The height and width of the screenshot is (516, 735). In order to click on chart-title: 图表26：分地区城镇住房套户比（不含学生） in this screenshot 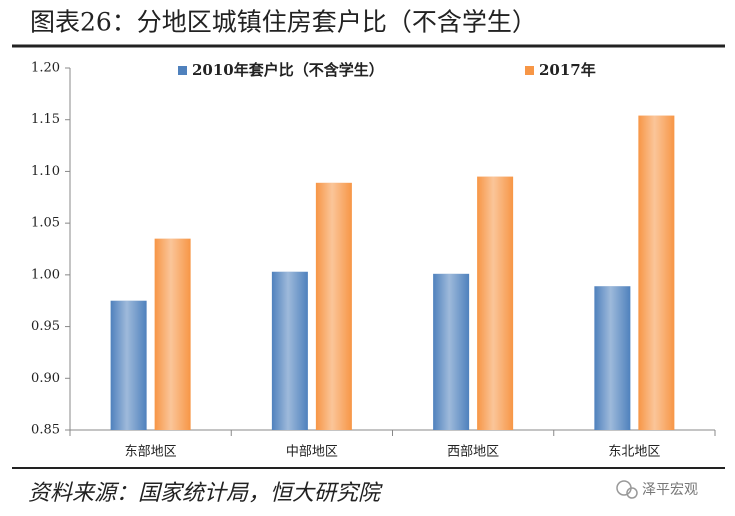, I will do `click(283, 22)`.